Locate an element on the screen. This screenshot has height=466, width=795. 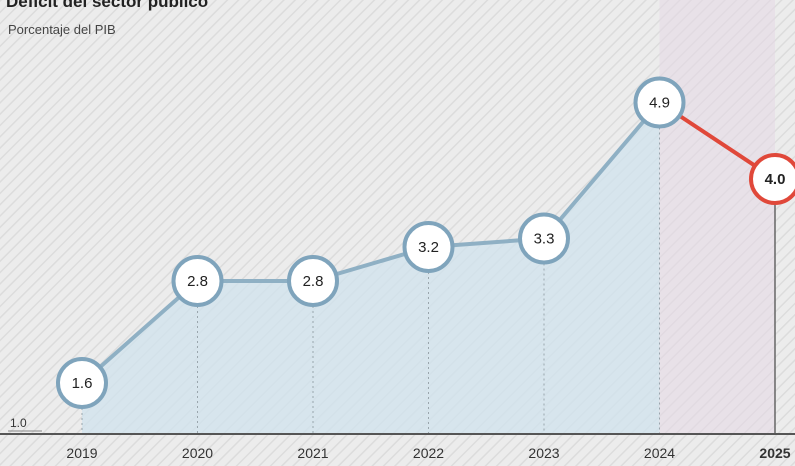
chart-title: Déficit del sector público is located at coordinates (107, 5).